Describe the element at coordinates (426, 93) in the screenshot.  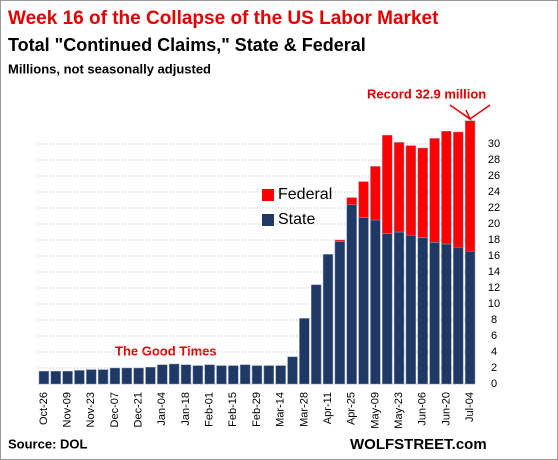
I see `annotation: Record 32.9 million` at that location.